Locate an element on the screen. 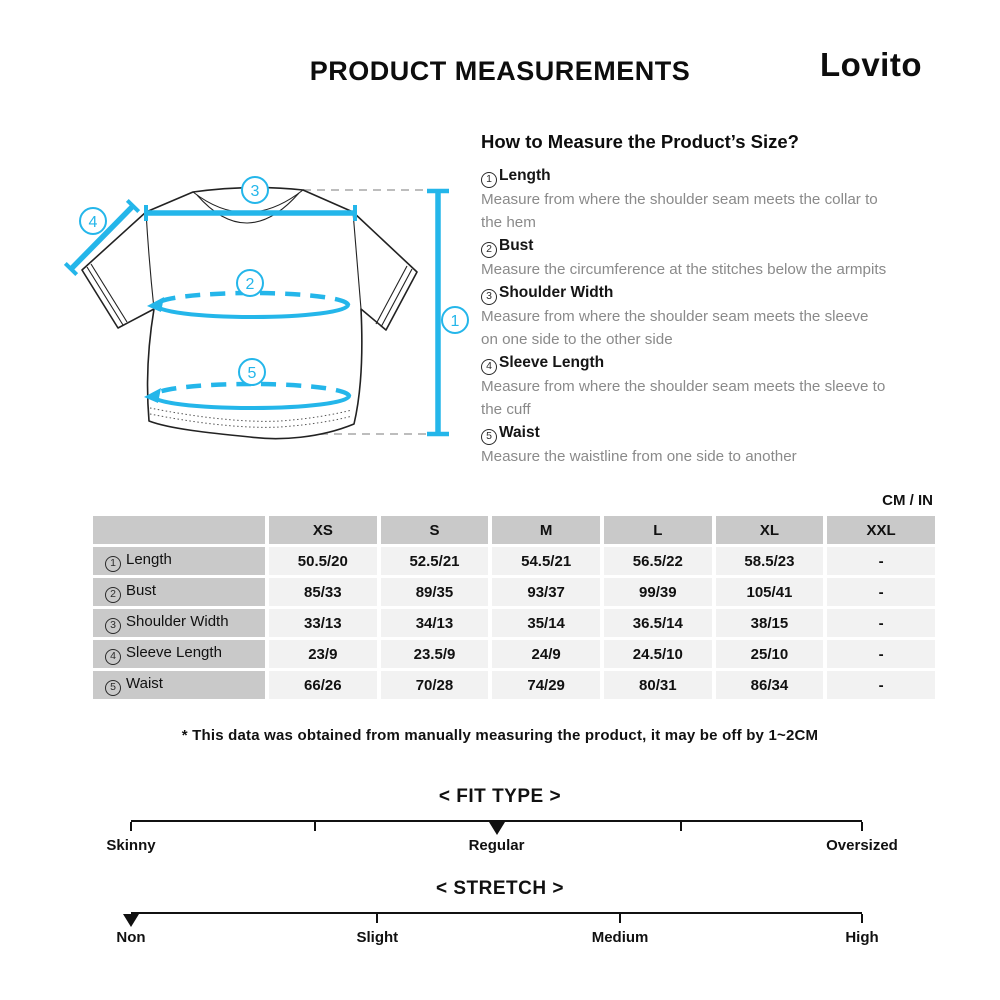 This screenshot has height=1000, width=1000. cell-value: 80/31 is located at coordinates (657, 685).